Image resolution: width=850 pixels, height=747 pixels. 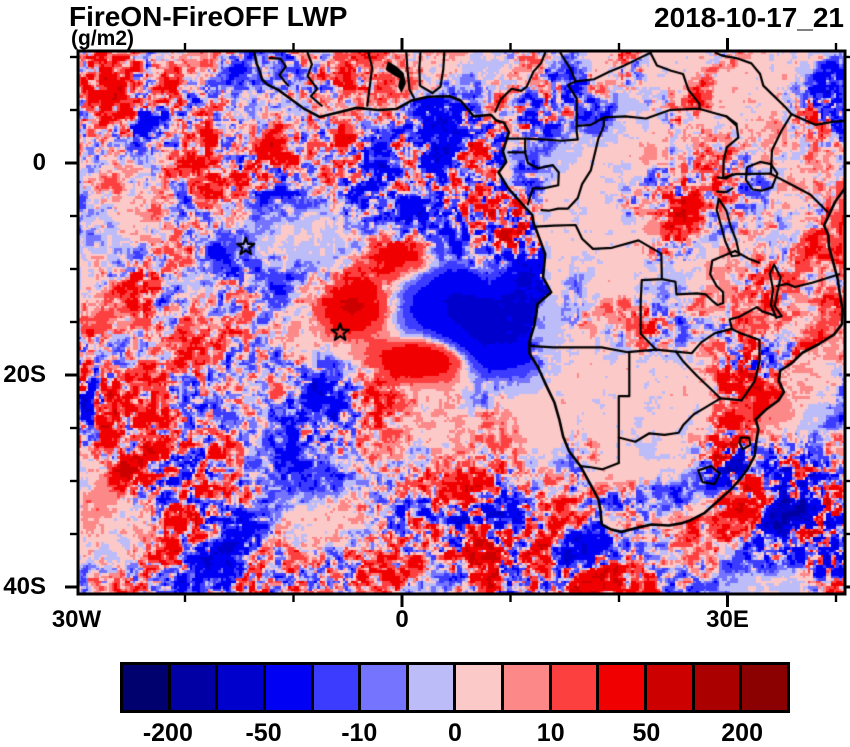 What do you see at coordinates (742, 733) in the screenshot?
I see `colorbar-tick-label: 200` at bounding box center [742, 733].